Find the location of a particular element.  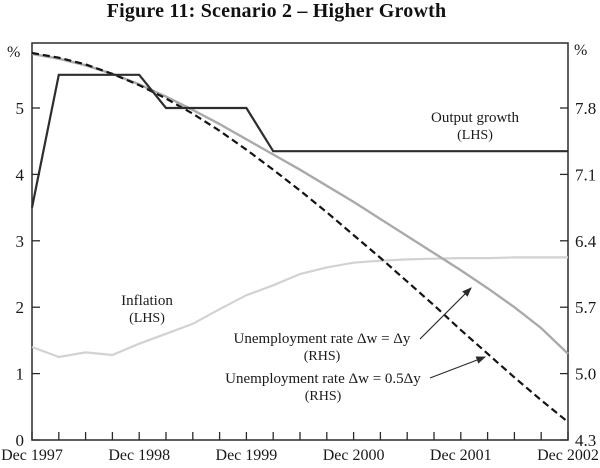

right-axis-tick-label: 7.8 is located at coordinates (585, 108).